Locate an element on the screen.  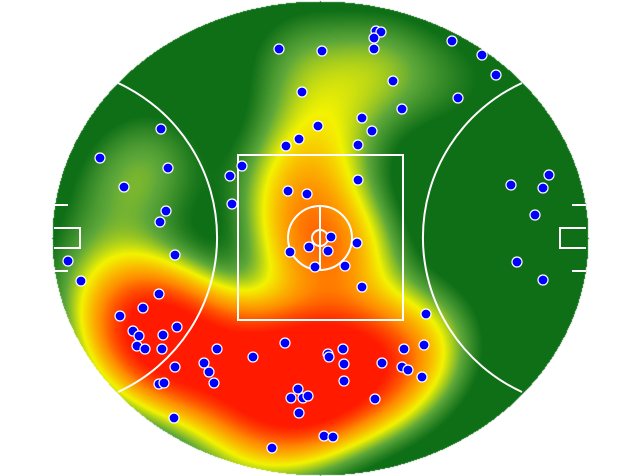
left-goal-square is located at coordinates (67, 238).